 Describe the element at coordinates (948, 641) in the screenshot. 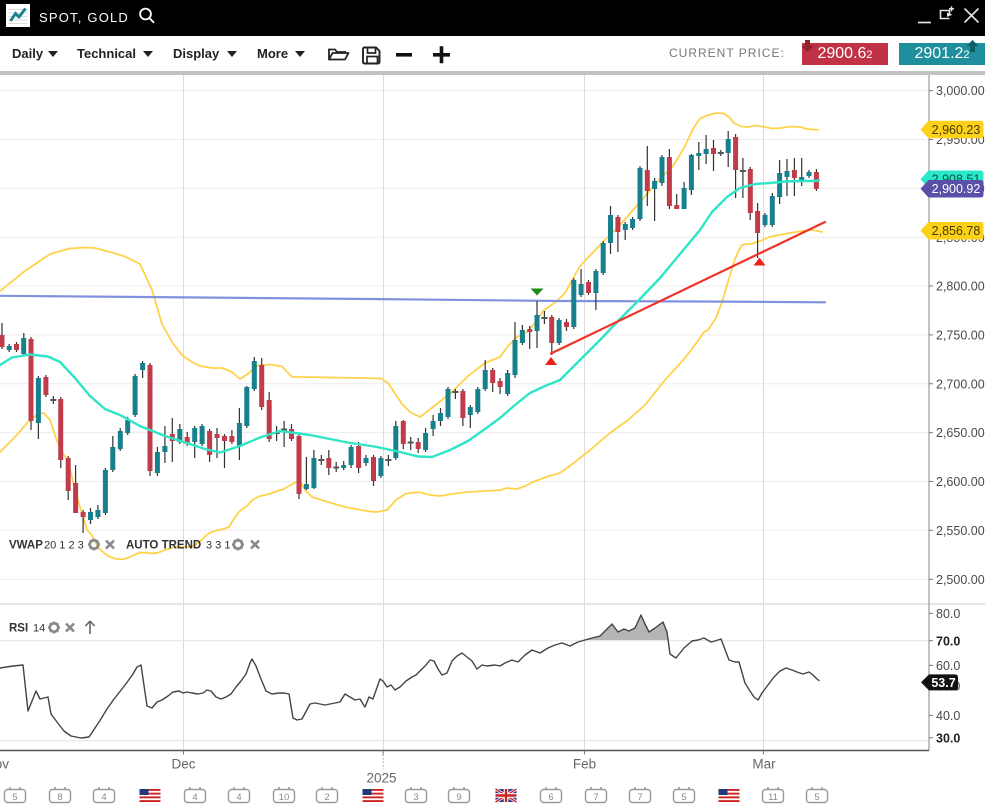

I see `svg-text: 70.0` at that location.